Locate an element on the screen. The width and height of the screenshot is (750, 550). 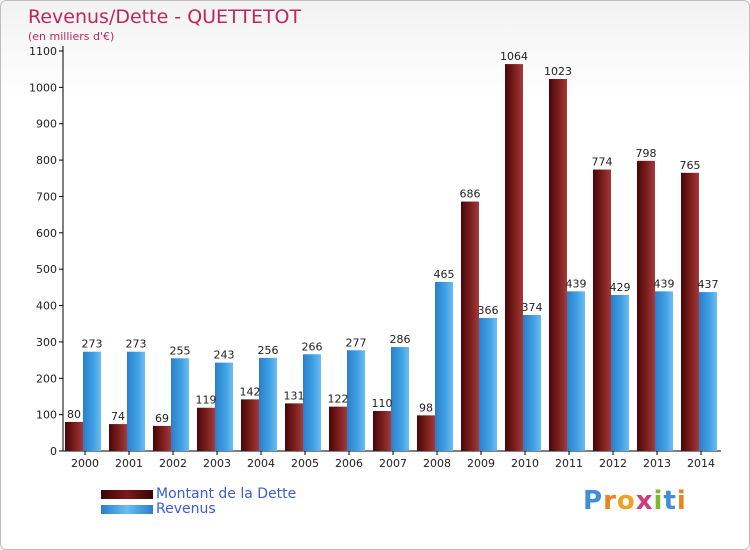
data-label-revenus-2006: 277 is located at coordinates (356, 342).